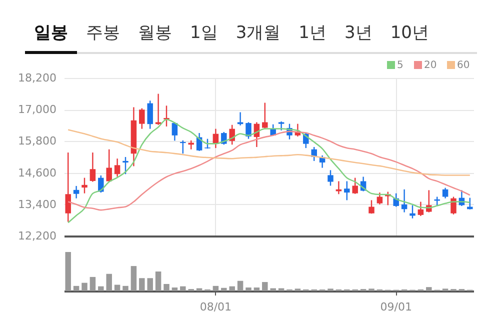 This screenshot has height=322, width=500. Describe the element at coordinates (400, 65) in the screenshot. I see `legend-label: 5` at that location.